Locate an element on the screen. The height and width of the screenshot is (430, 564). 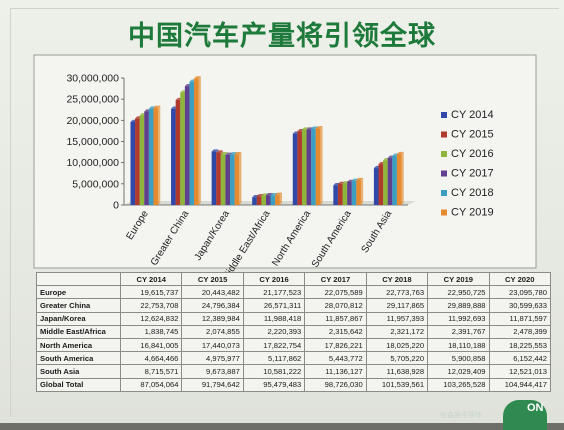
table-cell: 30,599,633 is located at coordinates (520, 305).